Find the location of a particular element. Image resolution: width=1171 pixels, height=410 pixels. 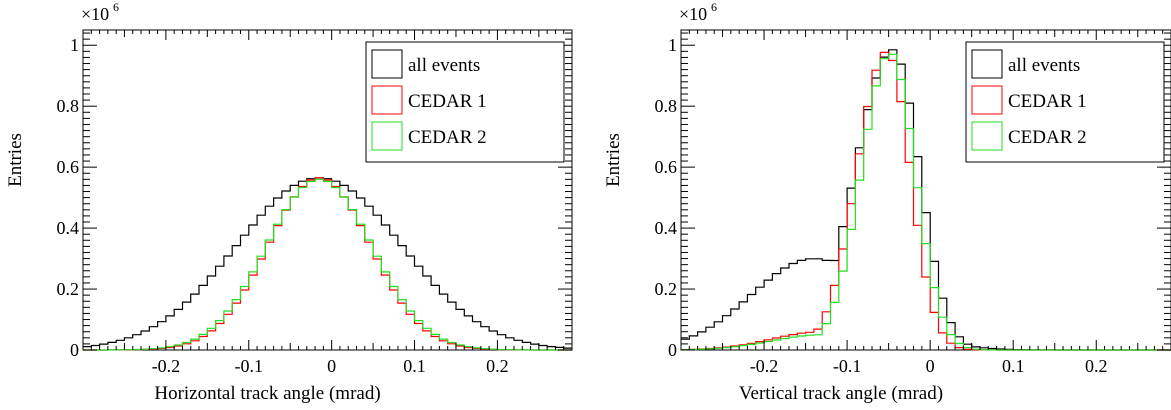

x-axis-label: Vertical track angle (mrad) is located at coordinates (841, 393).